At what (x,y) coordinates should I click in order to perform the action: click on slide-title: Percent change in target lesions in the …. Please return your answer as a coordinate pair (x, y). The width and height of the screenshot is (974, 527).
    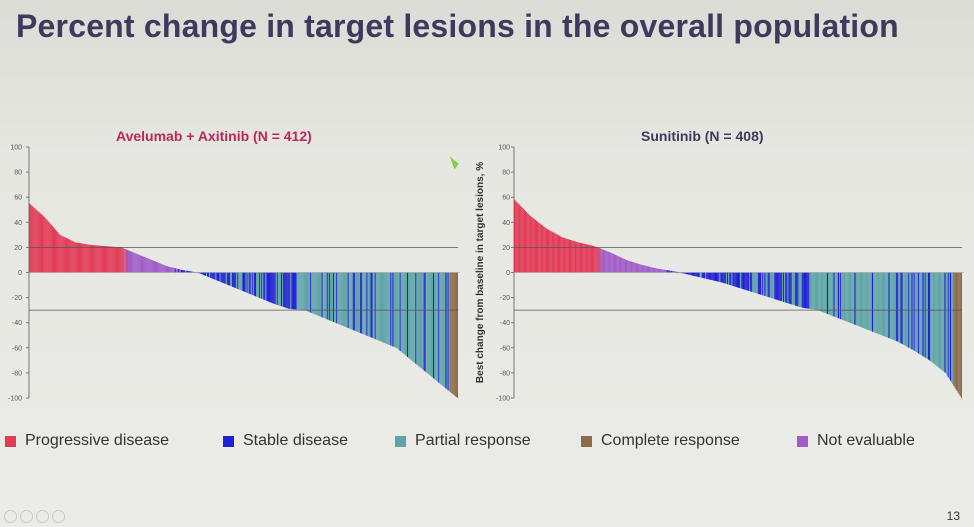
    Looking at the image, I should click on (457, 26).